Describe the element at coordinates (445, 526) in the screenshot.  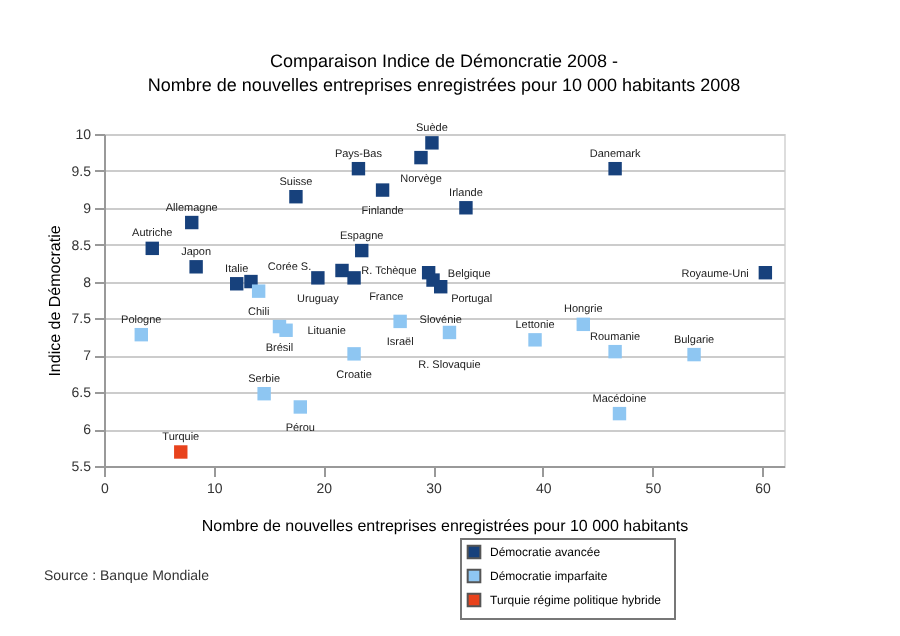
I see `x-axis-title: Nombre de nouvelles entreprises enregistrées pour 10 000 habitants` at that location.